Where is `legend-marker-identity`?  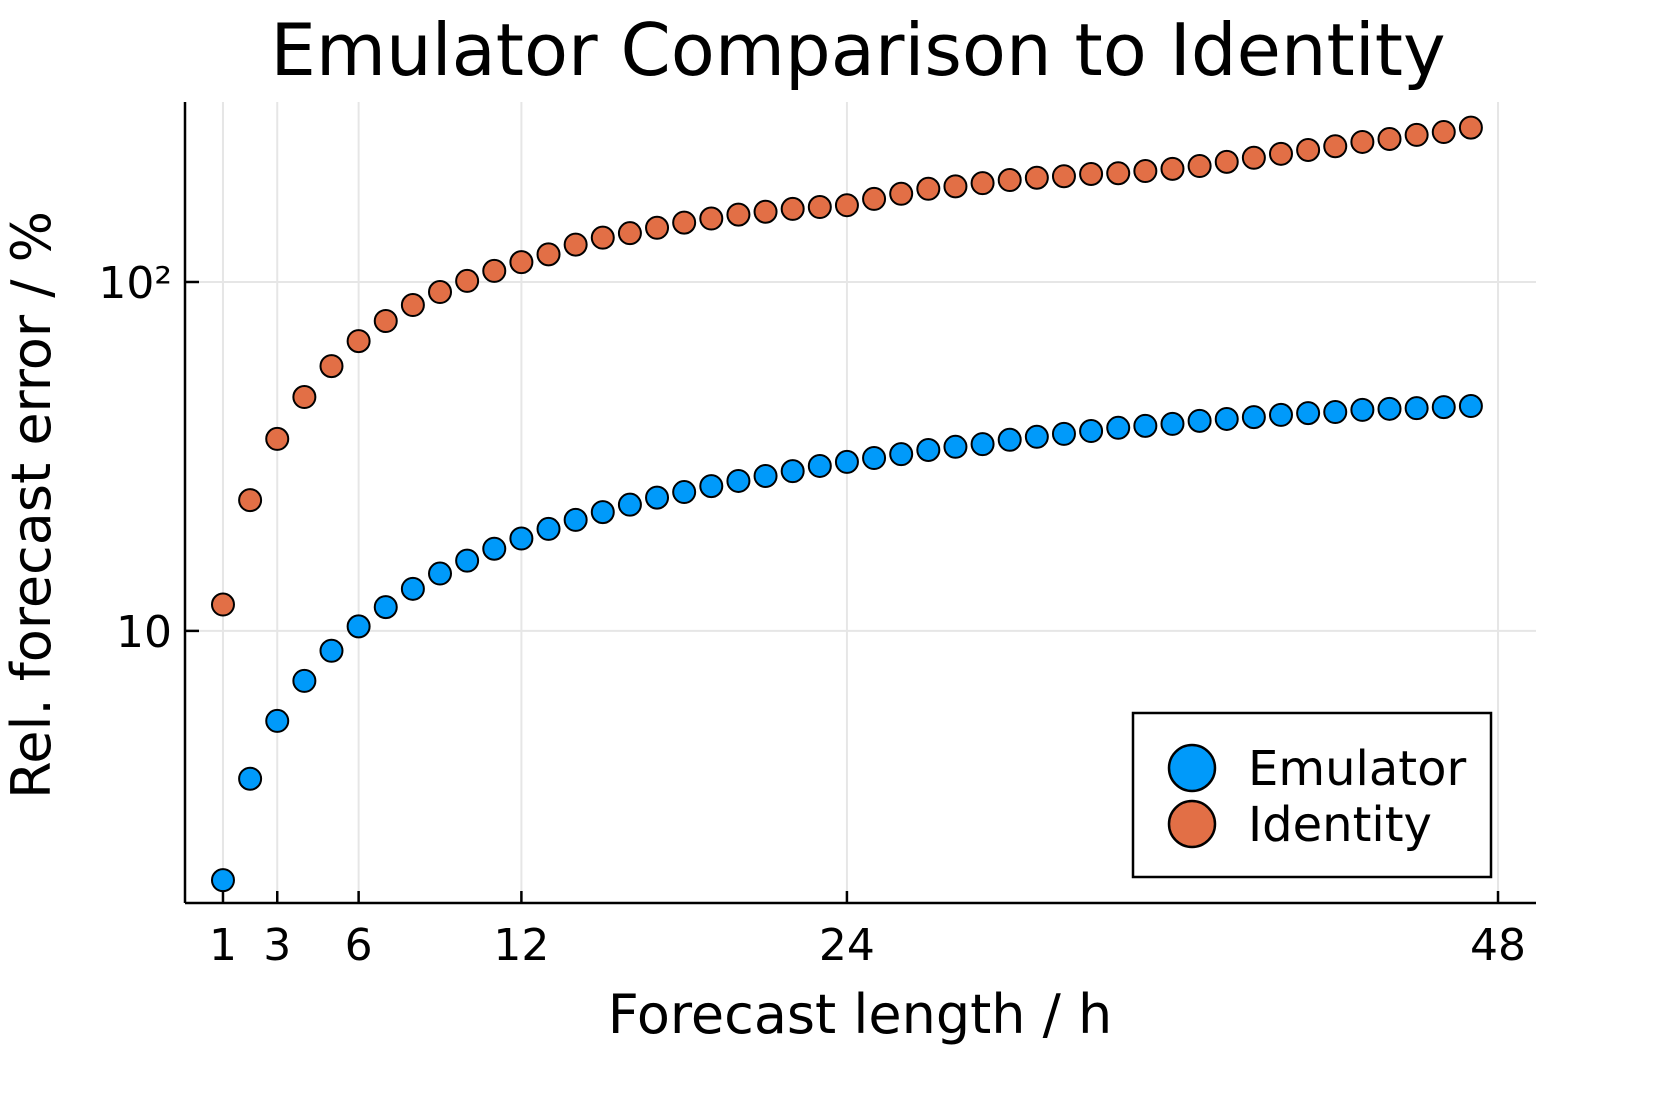 legend-marker-identity is located at coordinates (1192, 824).